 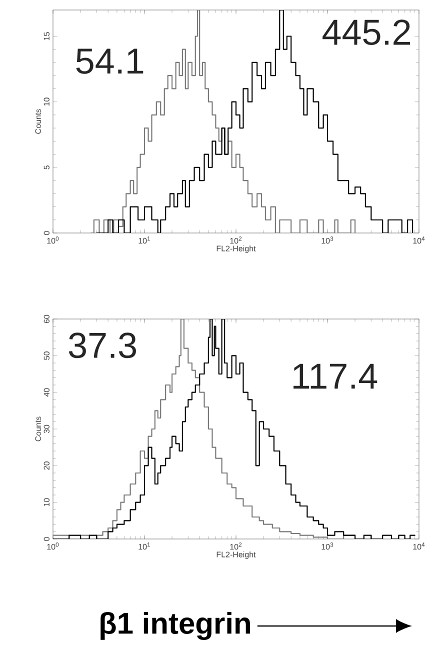 What do you see at coordinates (47, 356) in the screenshot?
I see `y-tick-label: 50` at bounding box center [47, 356].